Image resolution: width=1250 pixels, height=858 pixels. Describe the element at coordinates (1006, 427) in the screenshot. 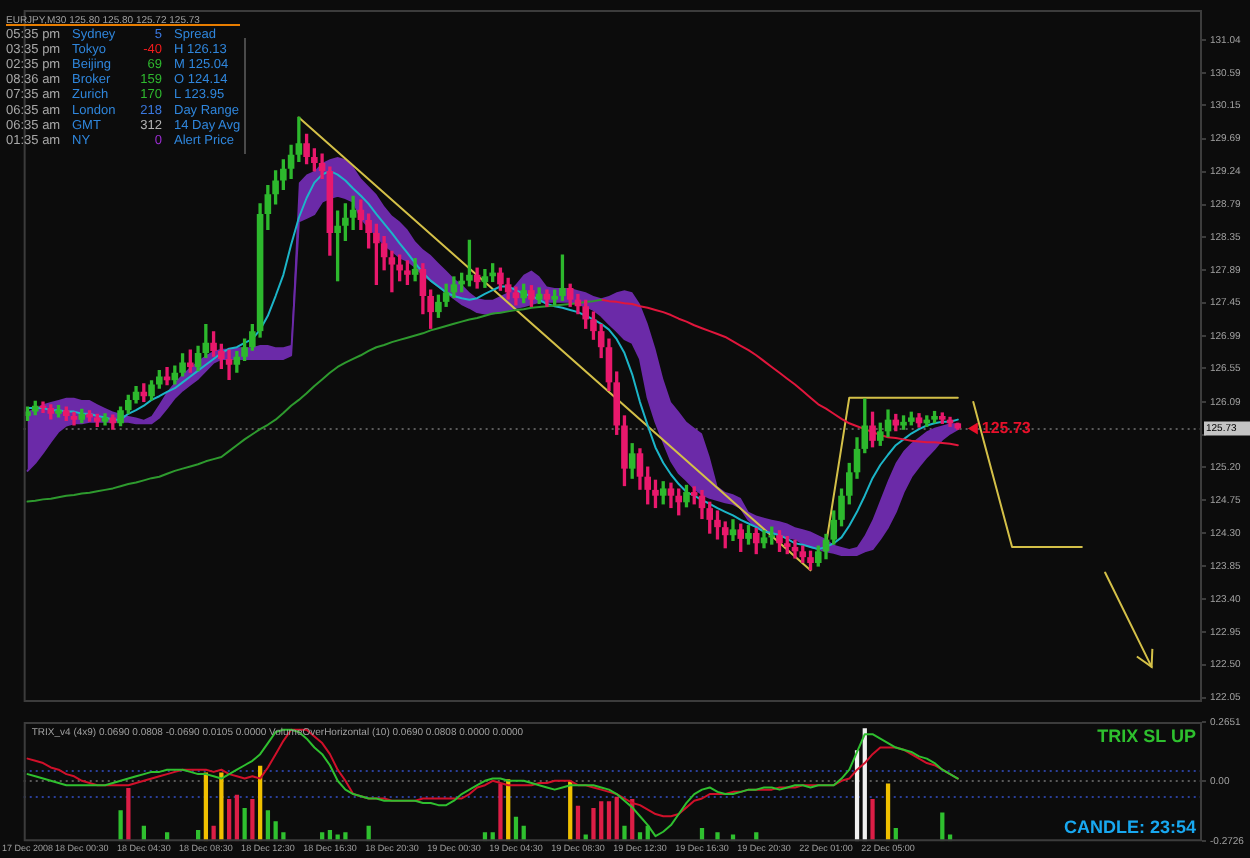

I see `ref-line-label: 125.73` at that location.